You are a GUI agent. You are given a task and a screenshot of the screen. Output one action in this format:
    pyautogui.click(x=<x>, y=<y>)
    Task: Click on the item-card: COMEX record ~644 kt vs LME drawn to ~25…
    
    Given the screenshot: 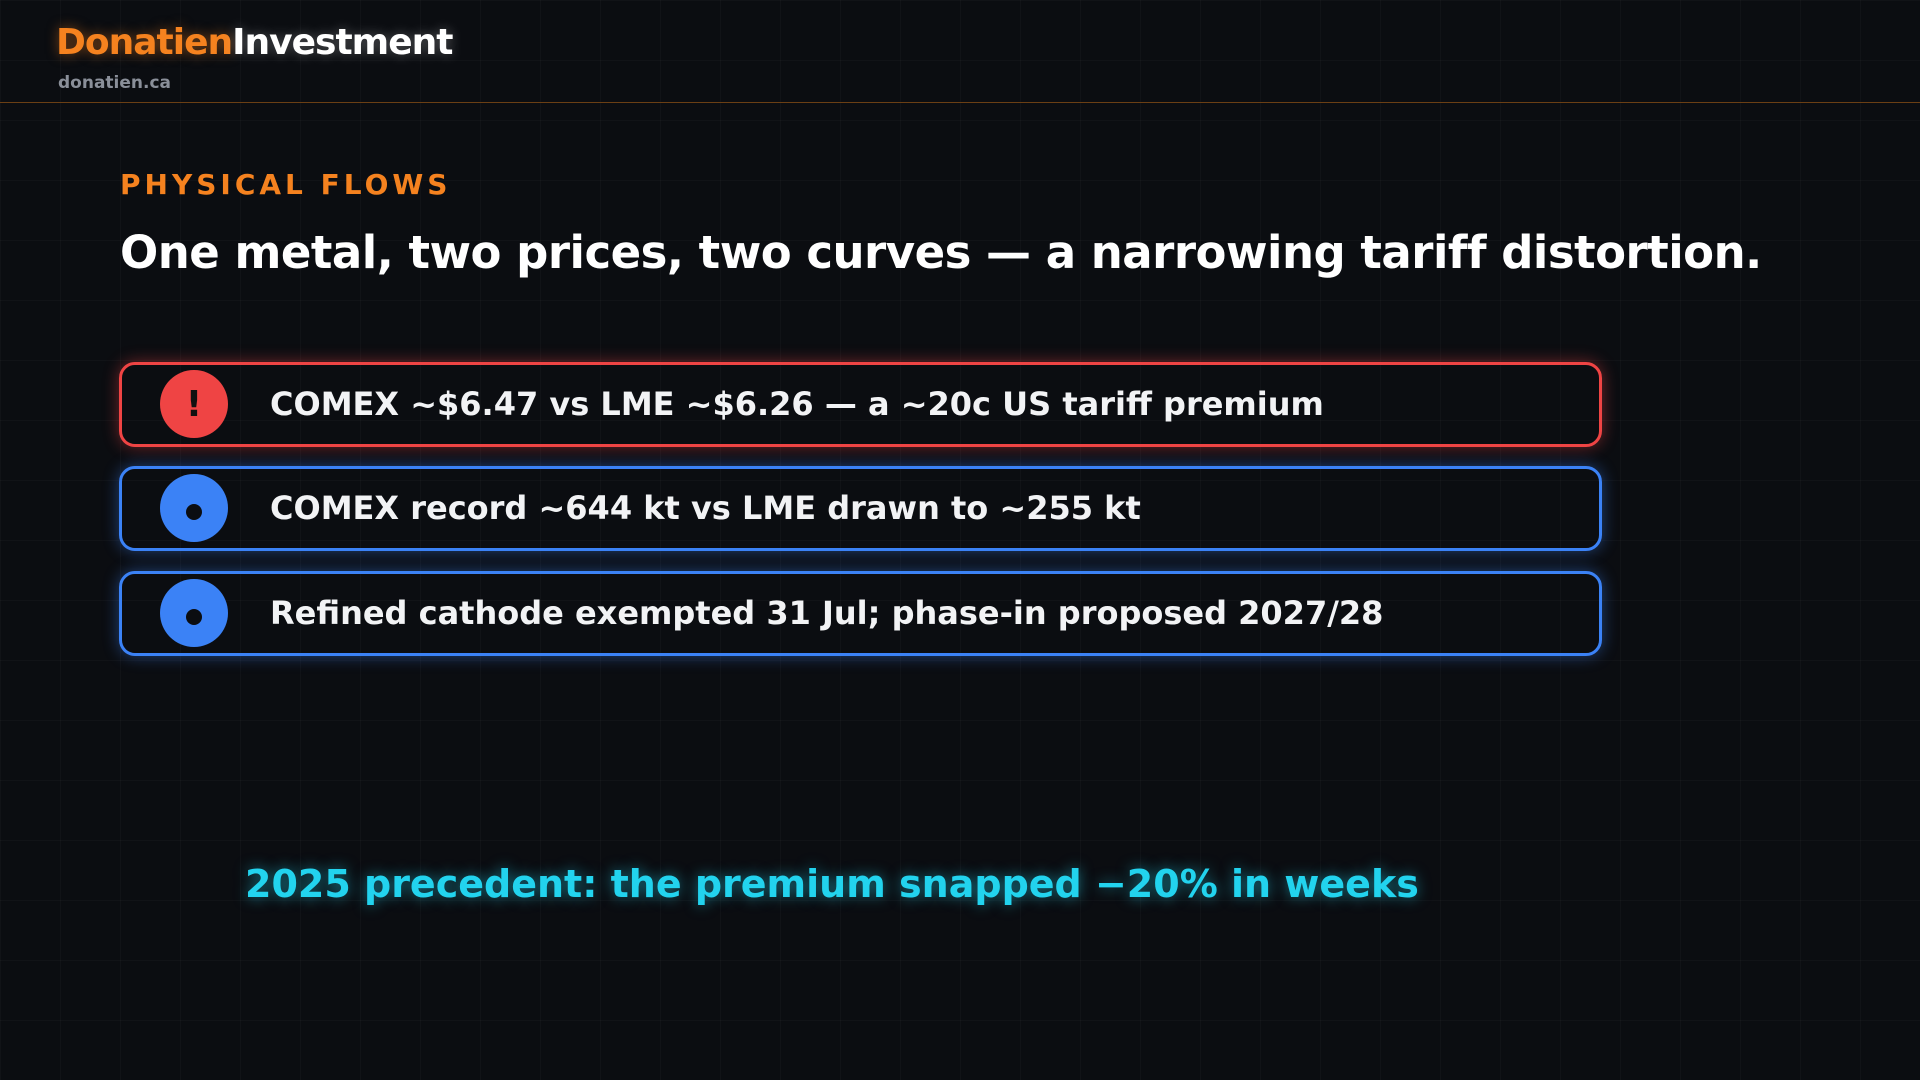 What is the action you would take?
    pyautogui.click(x=860, y=508)
    